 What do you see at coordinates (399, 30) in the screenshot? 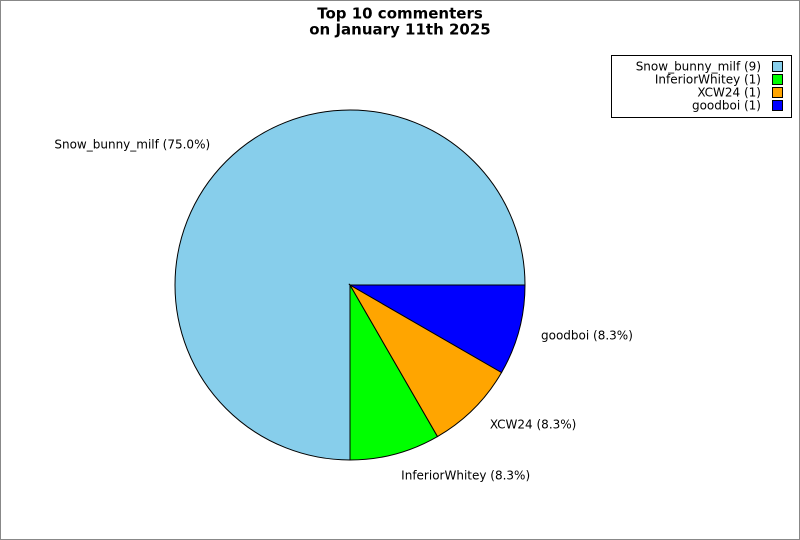
I see `chart-title: on January 11th 2025` at bounding box center [399, 30].